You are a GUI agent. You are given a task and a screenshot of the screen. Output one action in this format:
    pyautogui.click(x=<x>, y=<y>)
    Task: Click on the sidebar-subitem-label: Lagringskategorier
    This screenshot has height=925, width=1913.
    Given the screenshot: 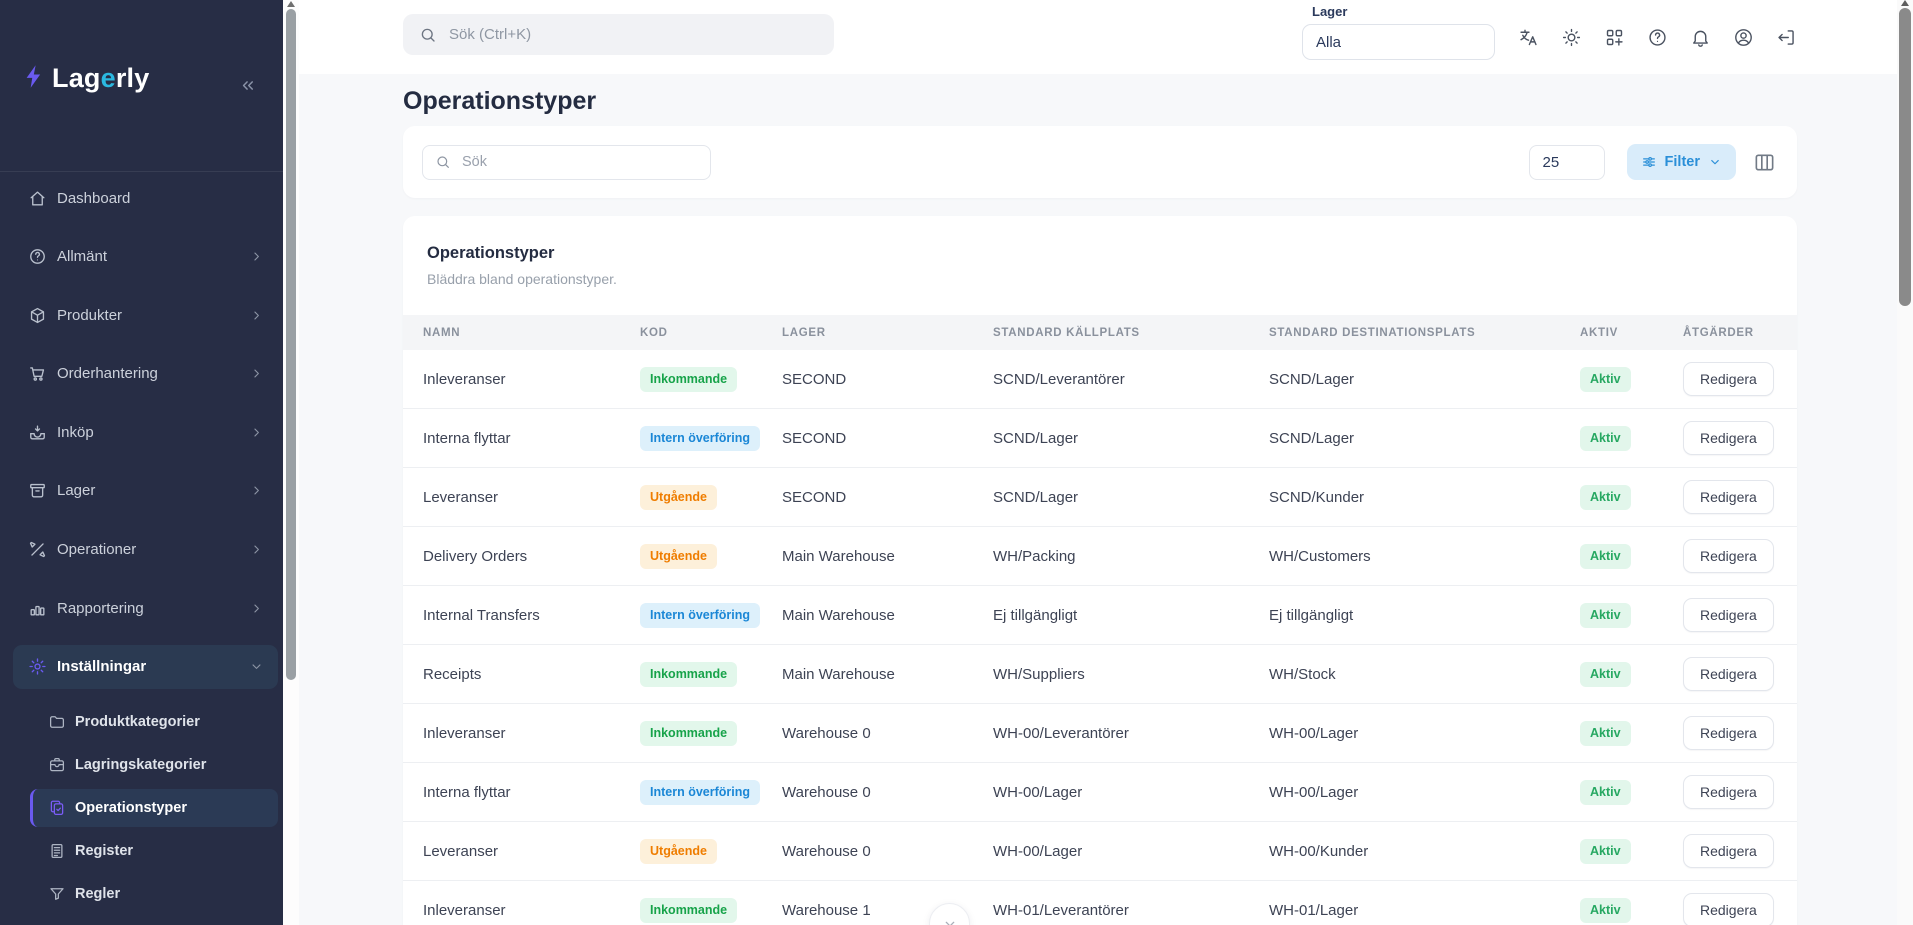 What is the action you would take?
    pyautogui.click(x=141, y=764)
    